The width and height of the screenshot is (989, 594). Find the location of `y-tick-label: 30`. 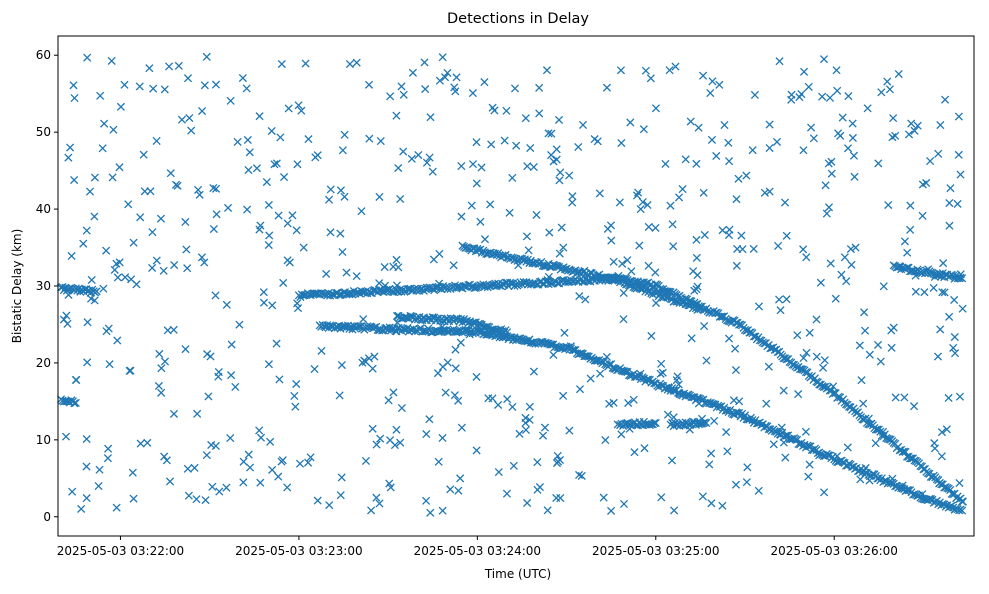

y-tick-label: 30 is located at coordinates (43, 286).